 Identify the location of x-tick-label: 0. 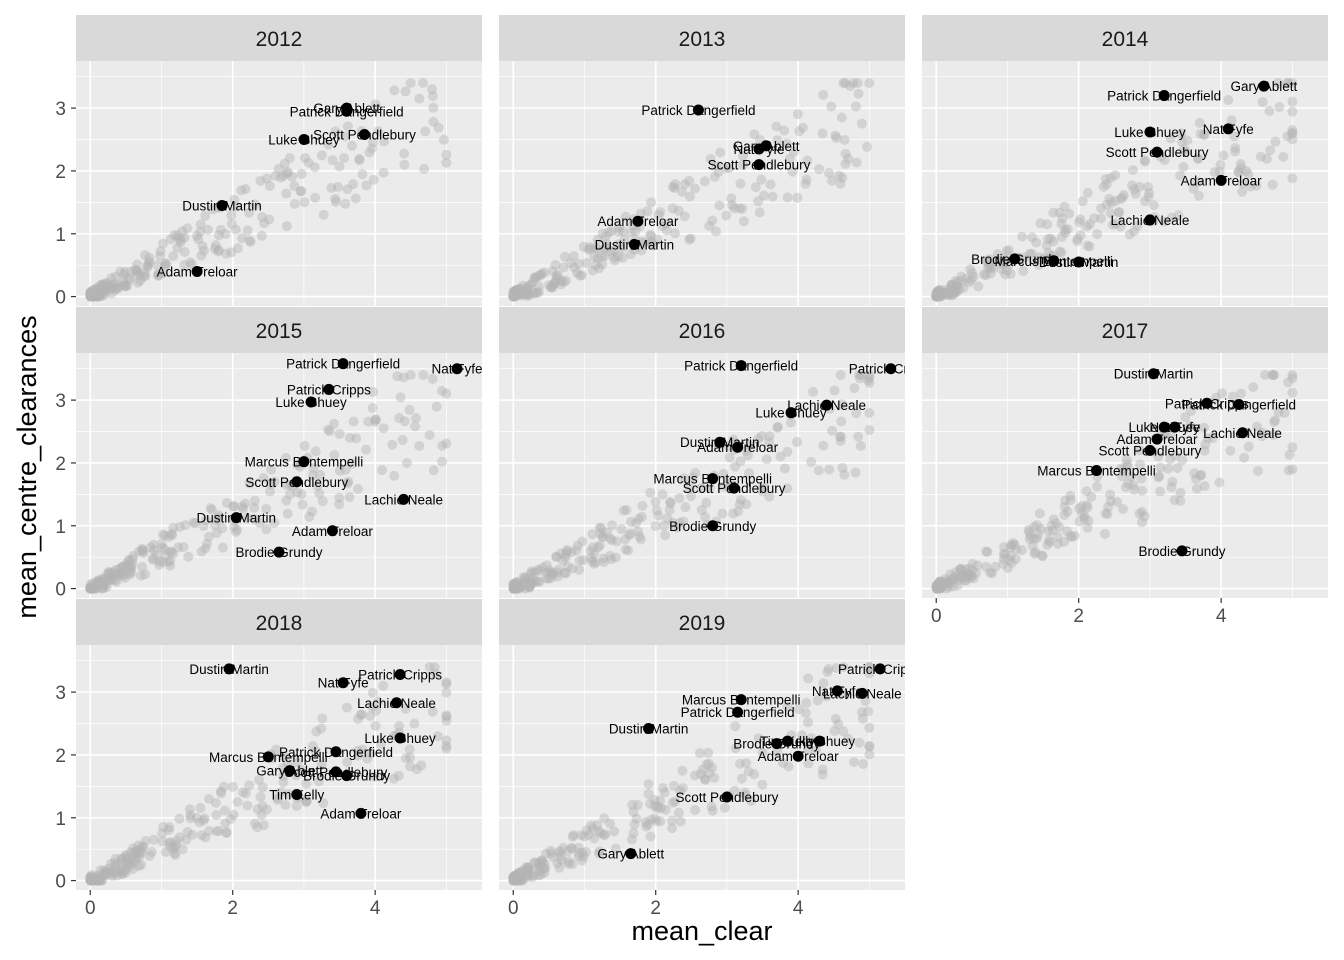
(90, 908).